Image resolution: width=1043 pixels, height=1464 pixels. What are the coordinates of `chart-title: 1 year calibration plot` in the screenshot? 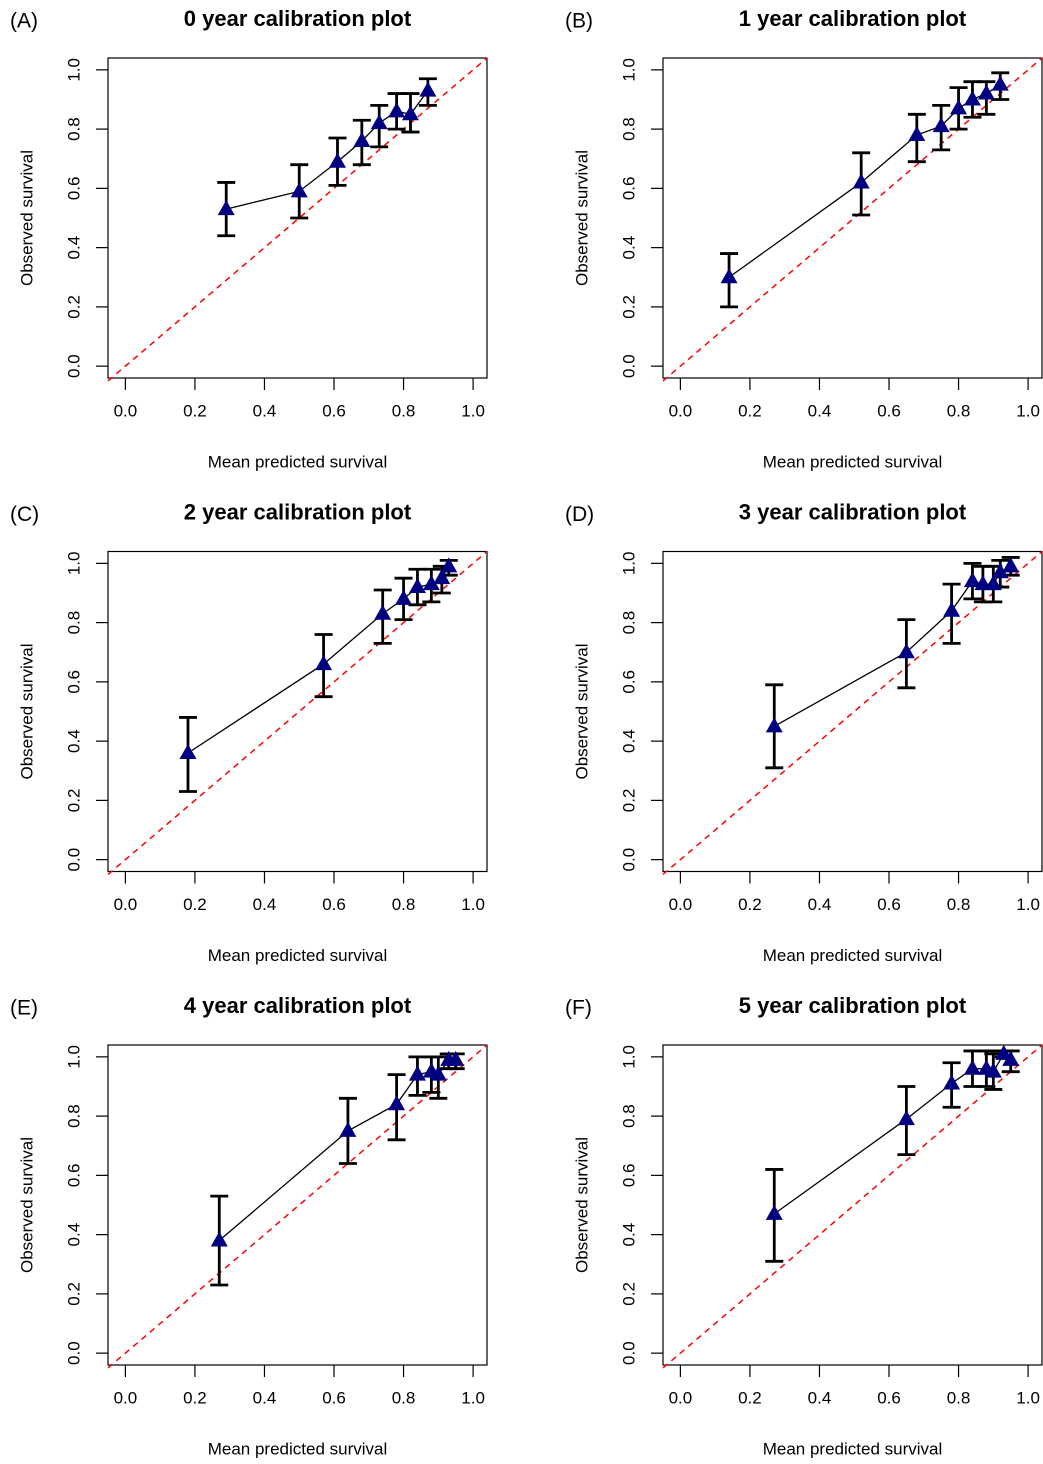 It's located at (853, 18).